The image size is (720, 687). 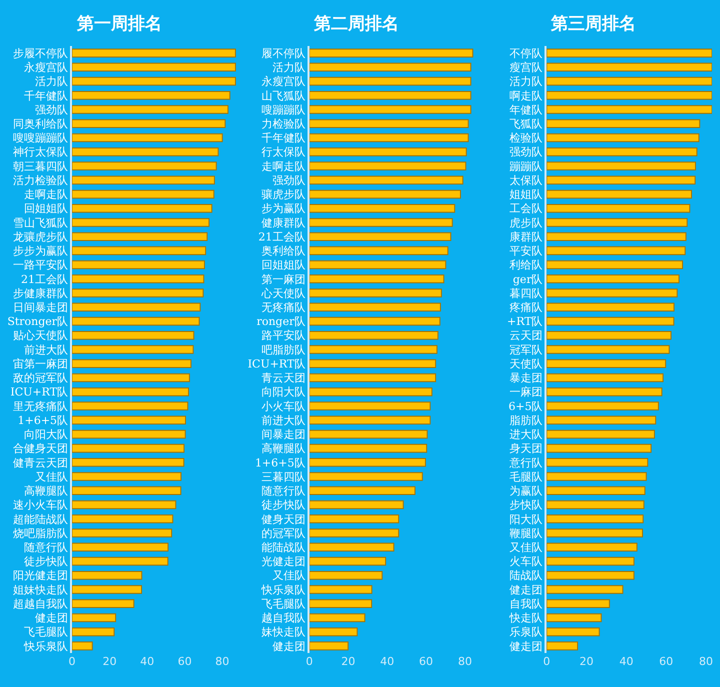 What do you see at coordinates (283, 435) in the screenshot?
I see `y-tick-label: 间暴走团` at bounding box center [283, 435].